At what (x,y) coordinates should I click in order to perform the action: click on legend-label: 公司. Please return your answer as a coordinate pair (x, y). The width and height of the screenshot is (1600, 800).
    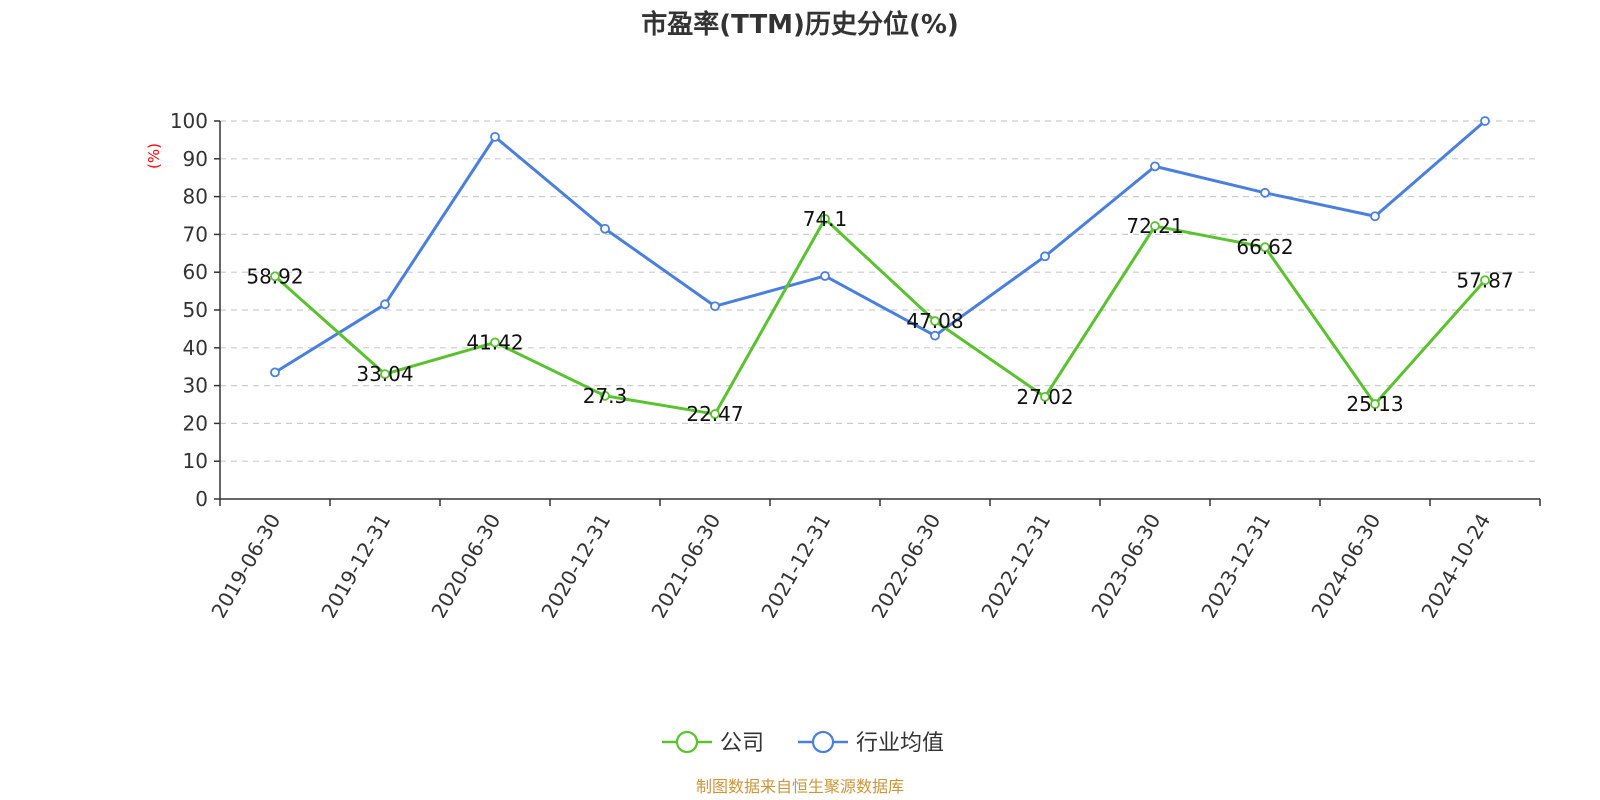
    Looking at the image, I should click on (742, 743).